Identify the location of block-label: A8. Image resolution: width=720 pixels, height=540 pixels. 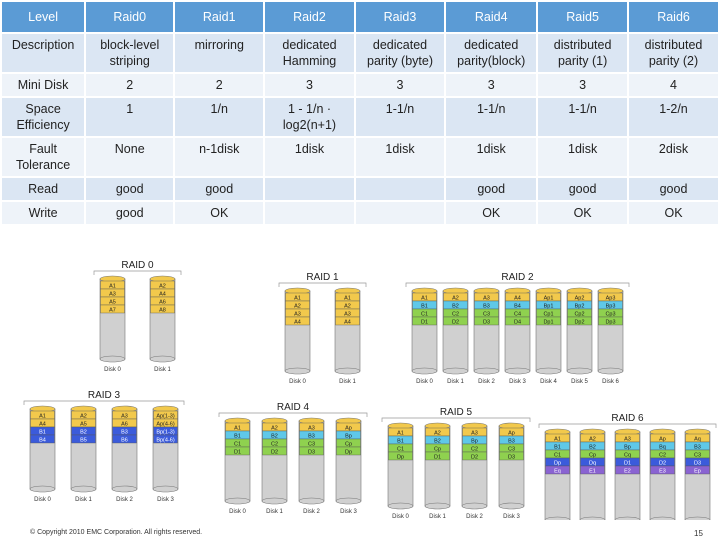
(162, 311).